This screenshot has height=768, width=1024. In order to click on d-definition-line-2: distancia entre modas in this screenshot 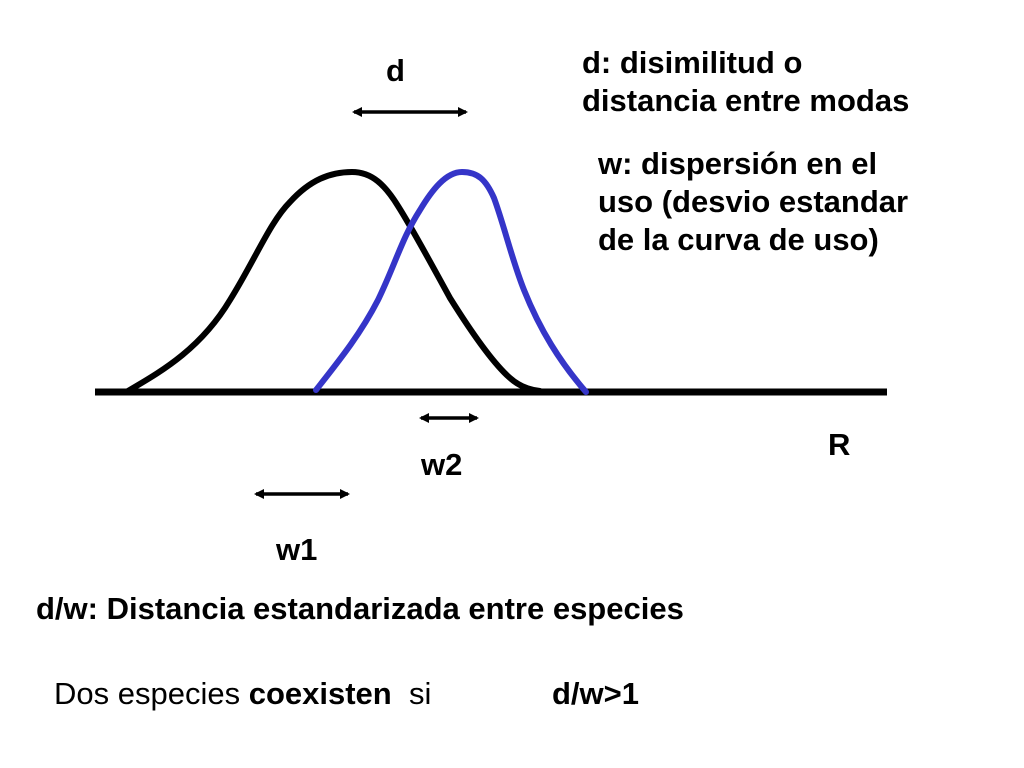, I will do `click(746, 100)`.